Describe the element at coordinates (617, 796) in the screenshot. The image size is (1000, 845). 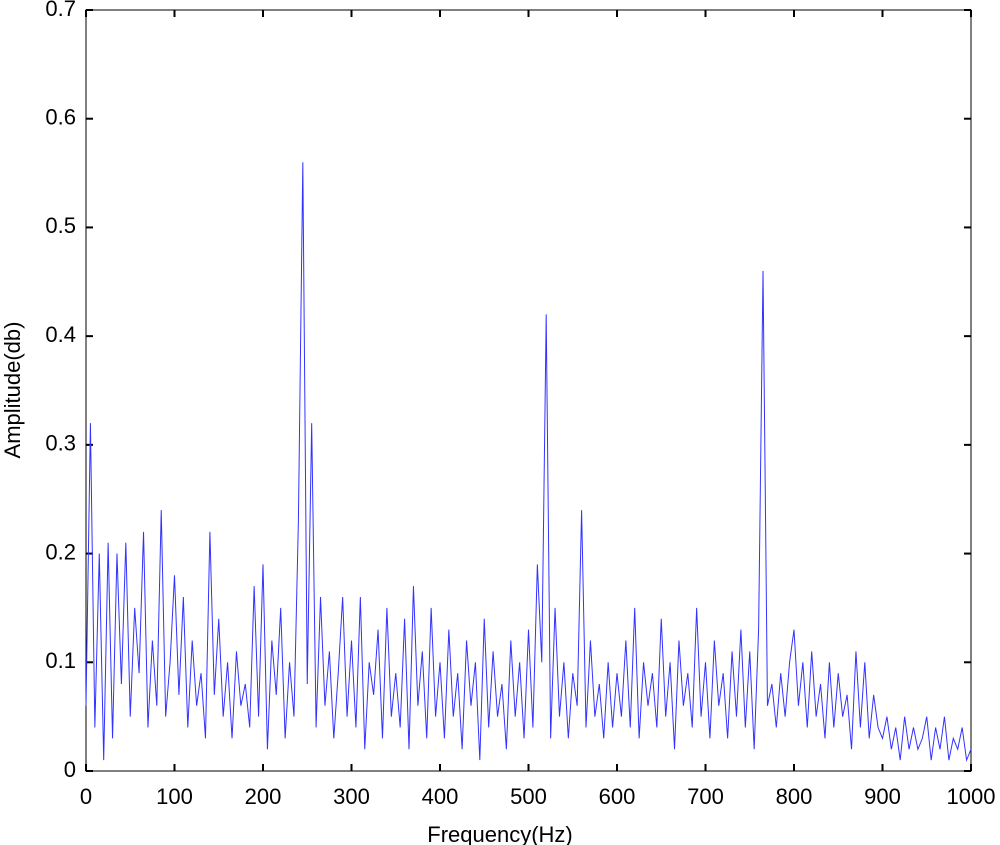
I see `x-tick-label: 600` at that location.